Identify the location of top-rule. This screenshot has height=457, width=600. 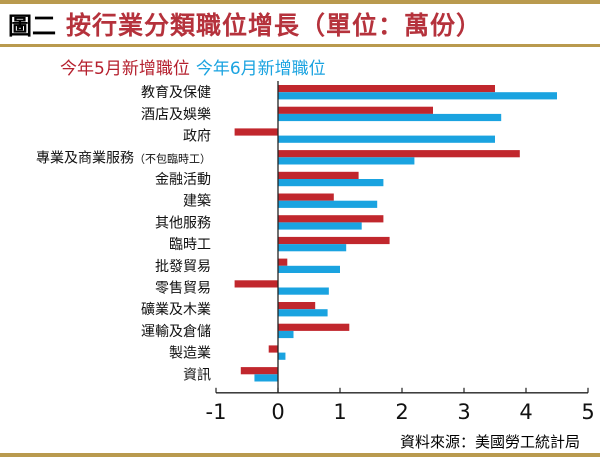
(300, 2).